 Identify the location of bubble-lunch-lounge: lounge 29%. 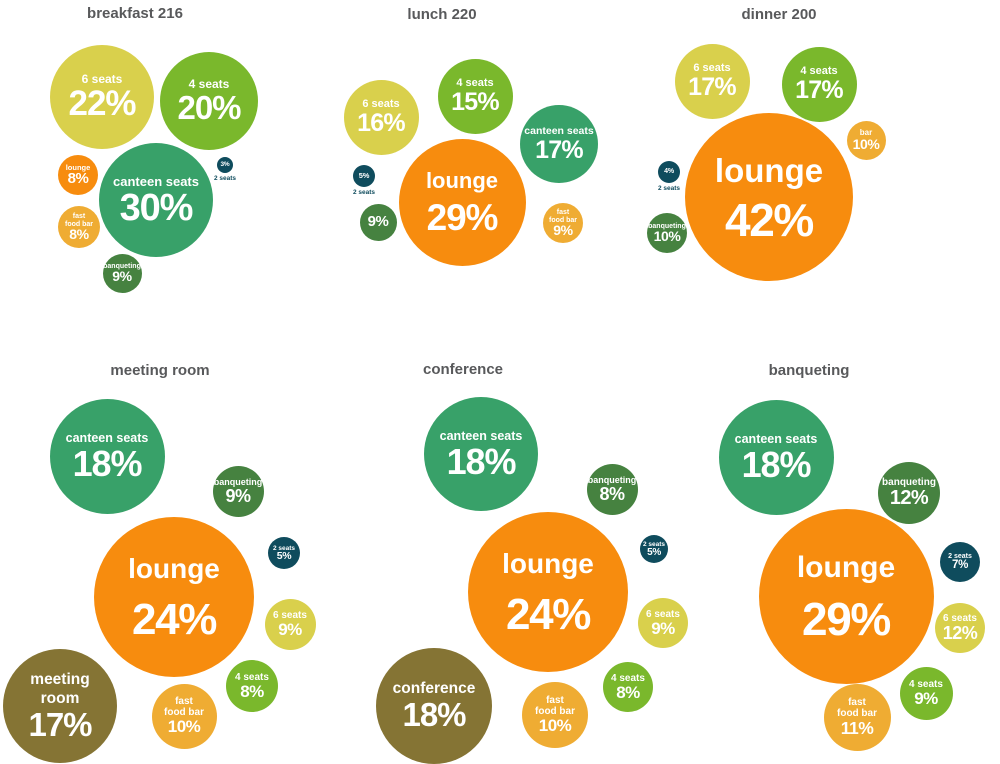
(462, 202).